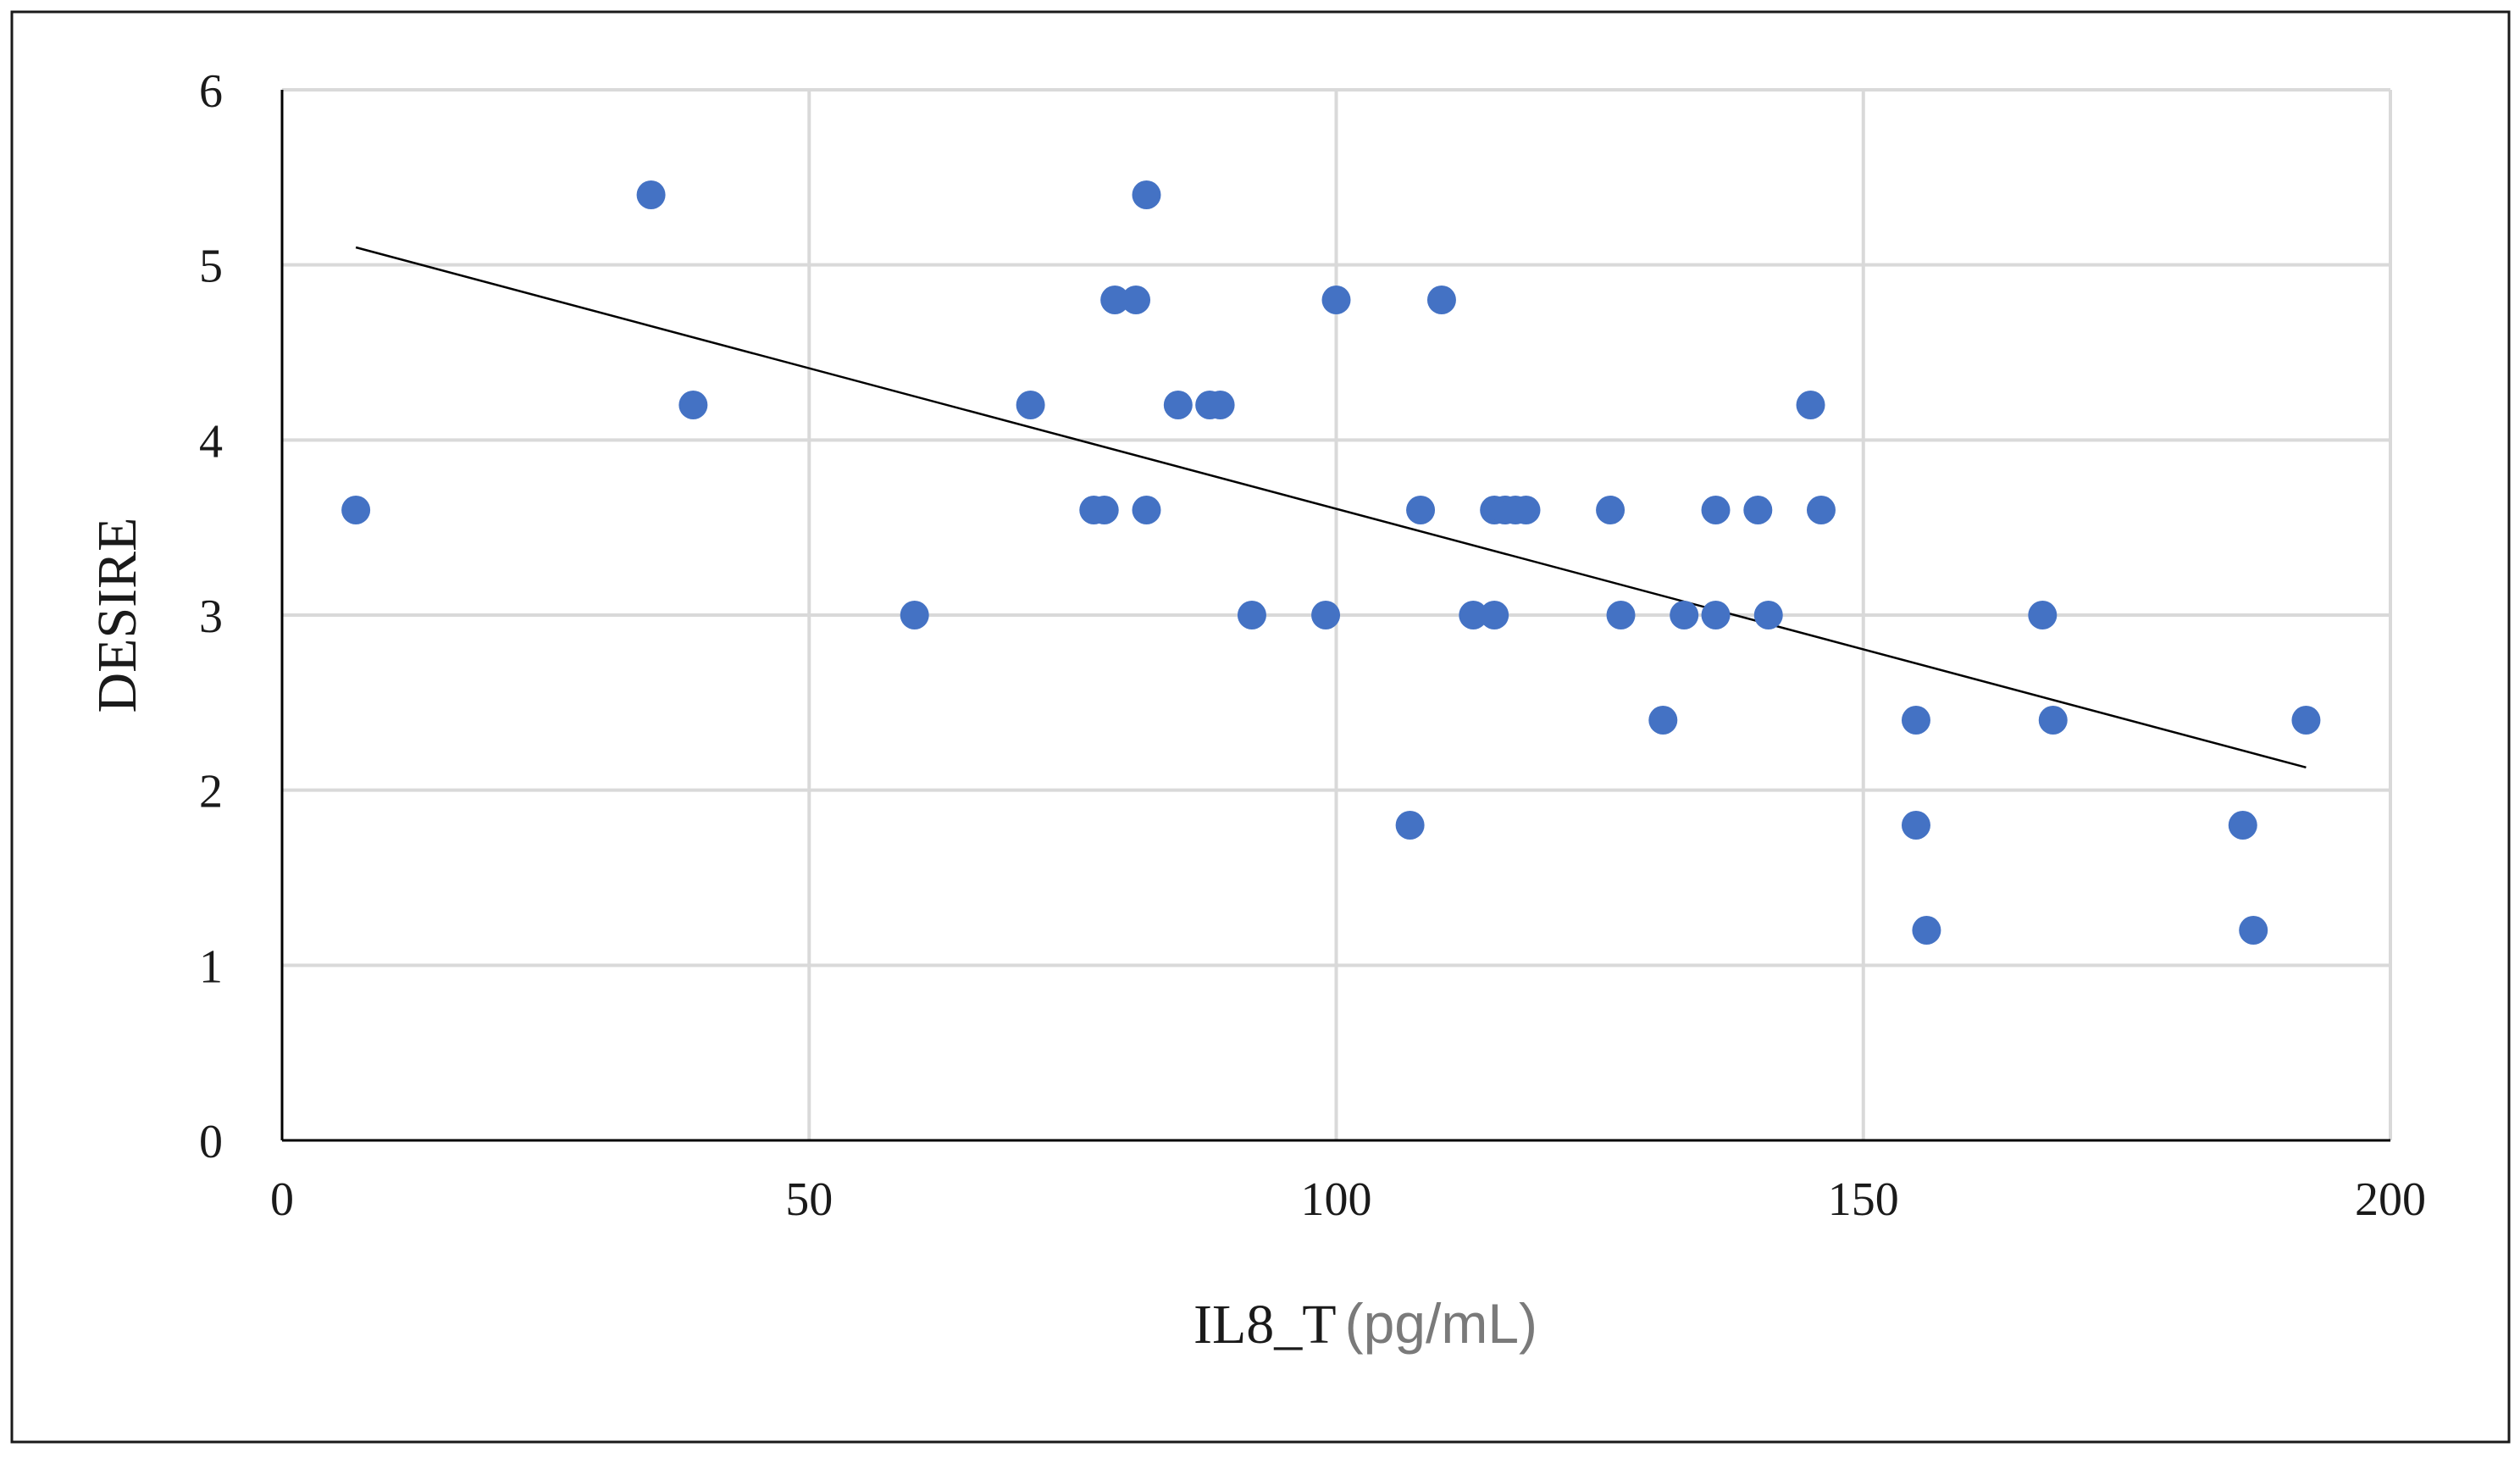 The image size is (2520, 1464). I want to click on y-tick-labels: 0 1 2 3 4 5 6, so click(211, 616).